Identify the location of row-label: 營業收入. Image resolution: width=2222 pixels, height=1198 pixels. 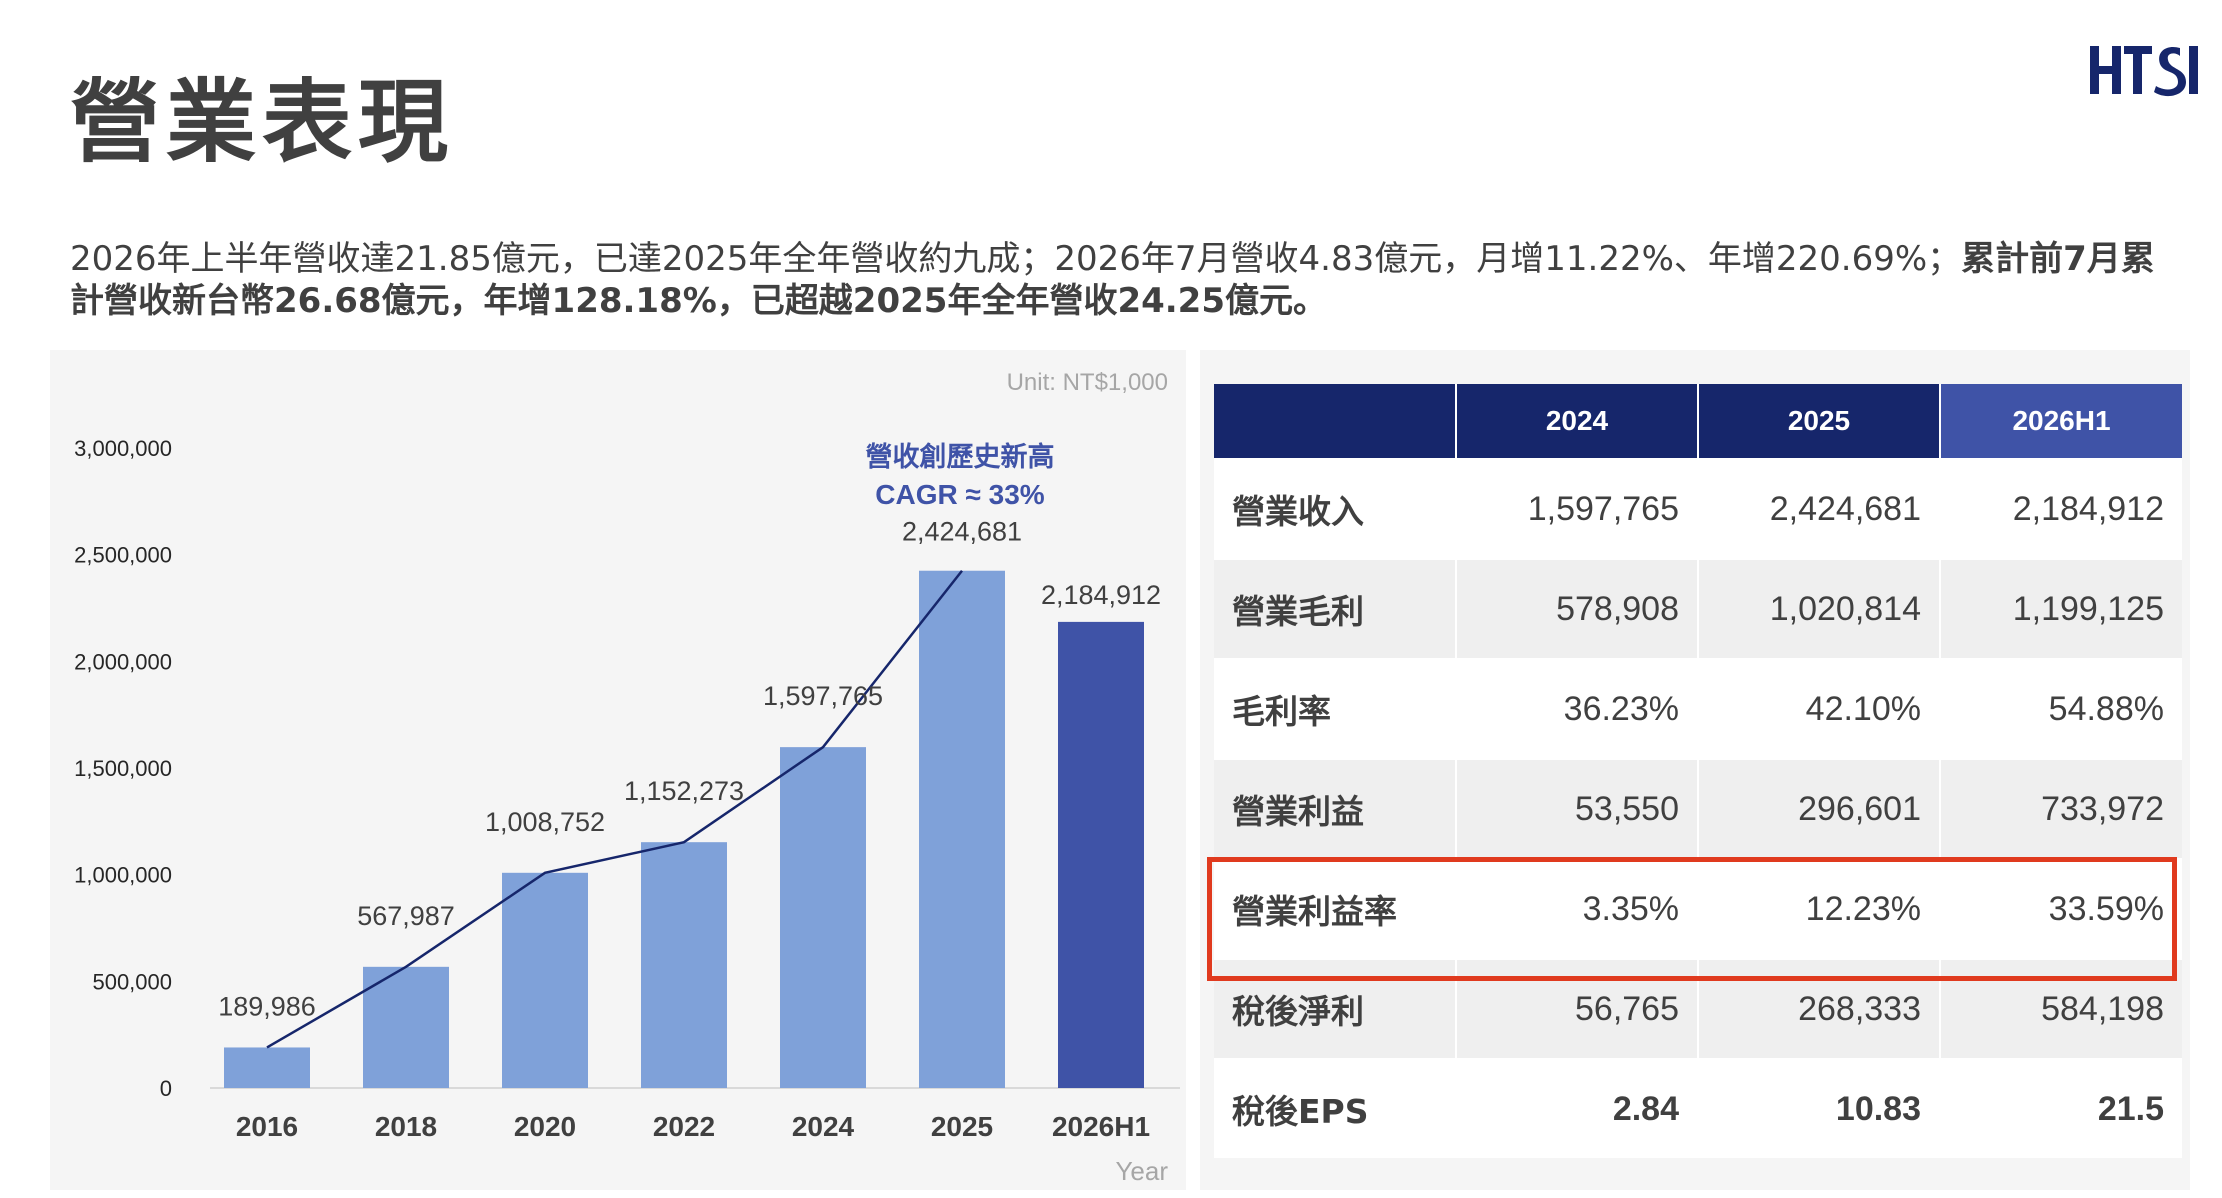
(1335, 508).